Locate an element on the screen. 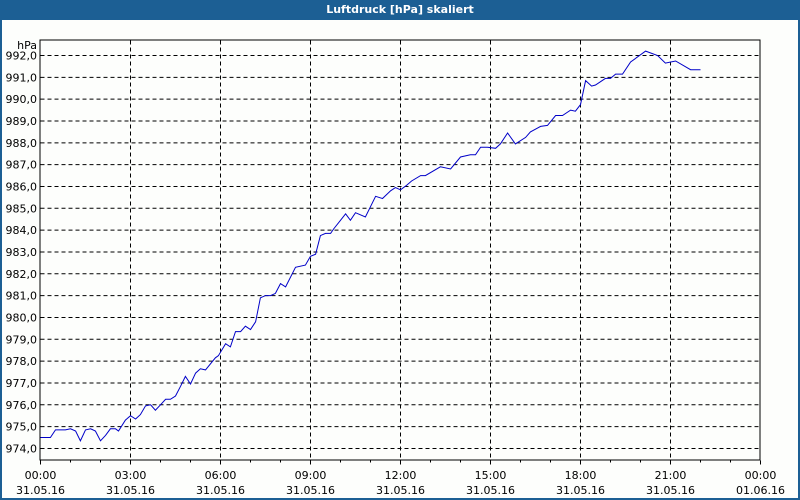 This screenshot has width=800, height=500. window-title: Luftdruck [hPa] skaliert is located at coordinates (400, 10).